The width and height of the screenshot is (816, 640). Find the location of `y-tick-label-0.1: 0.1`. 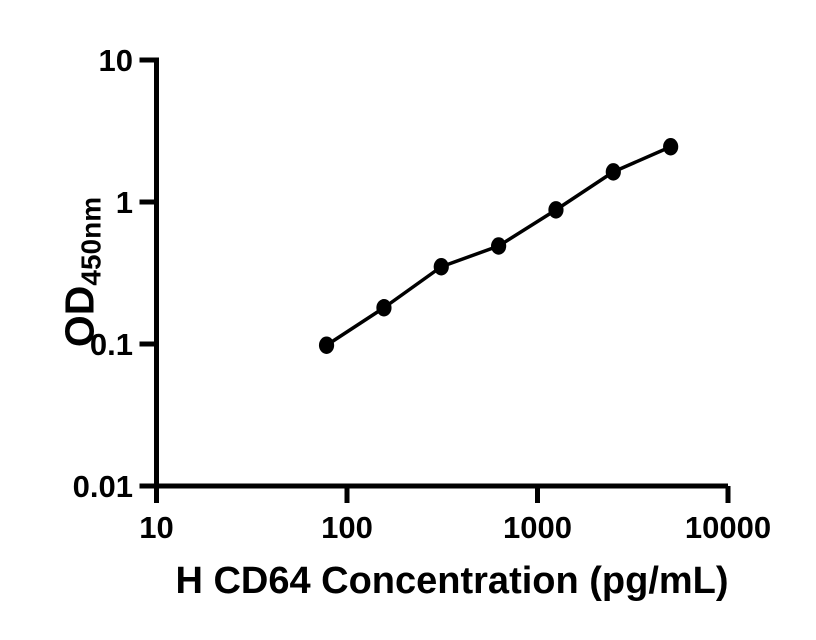

y-tick-label-0.1: 0.1 is located at coordinates (111, 344).